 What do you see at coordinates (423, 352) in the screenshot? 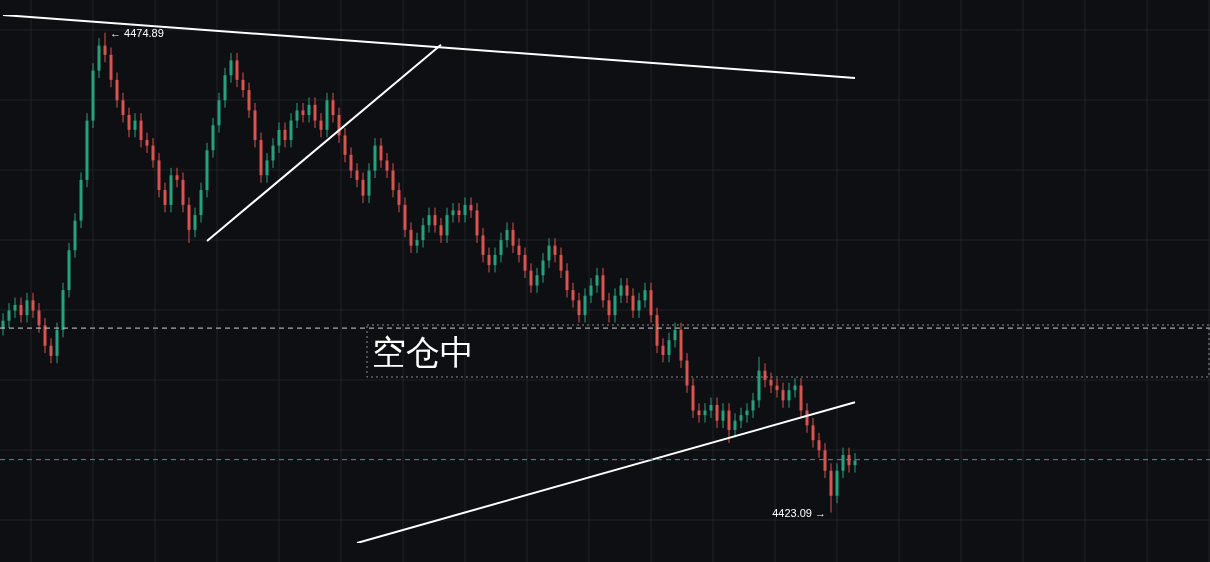
I see `annotation: 空仓中` at bounding box center [423, 352].